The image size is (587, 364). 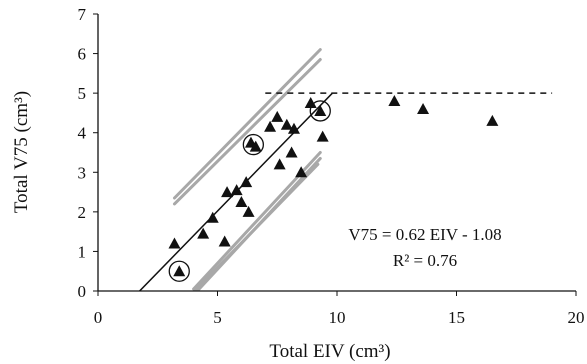 What do you see at coordinates (217, 317) in the screenshot?
I see `x-tick-label: 5` at bounding box center [217, 317].